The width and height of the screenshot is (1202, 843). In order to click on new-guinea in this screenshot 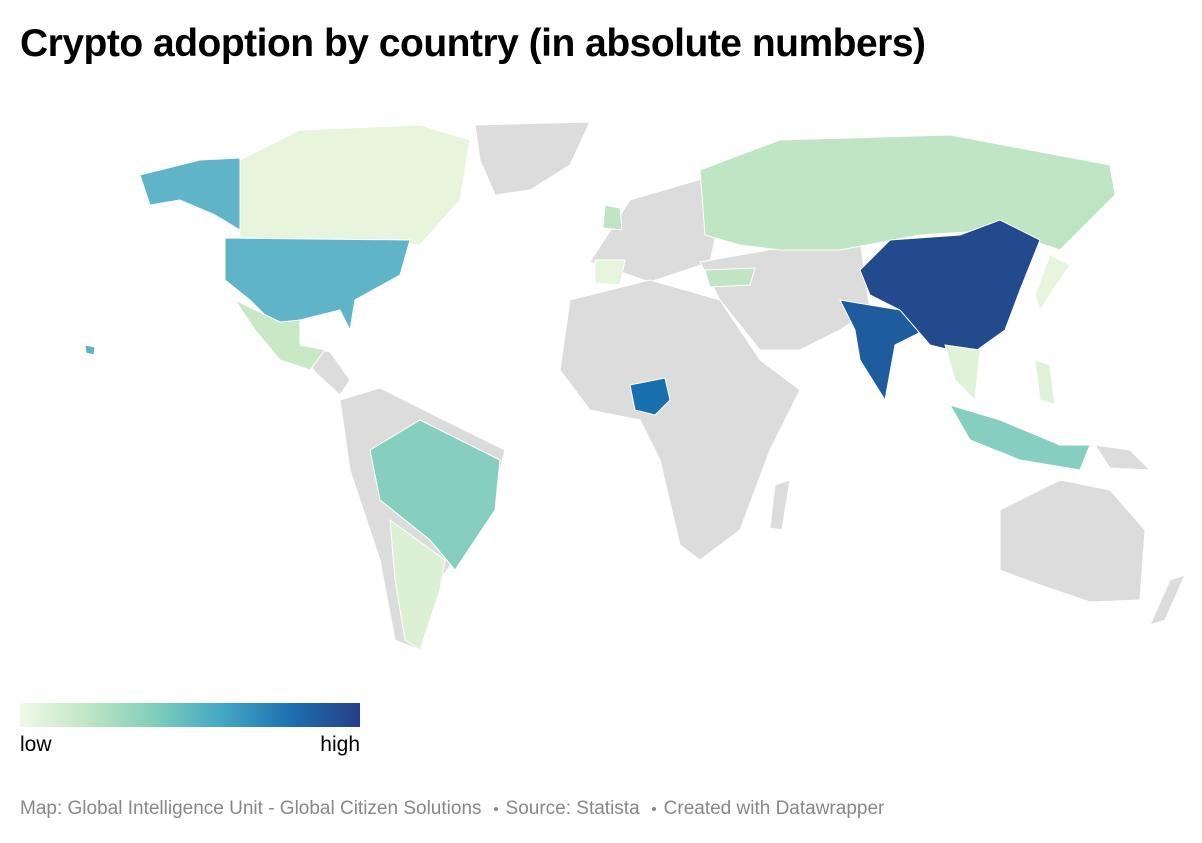, I will do `click(1122, 457)`.